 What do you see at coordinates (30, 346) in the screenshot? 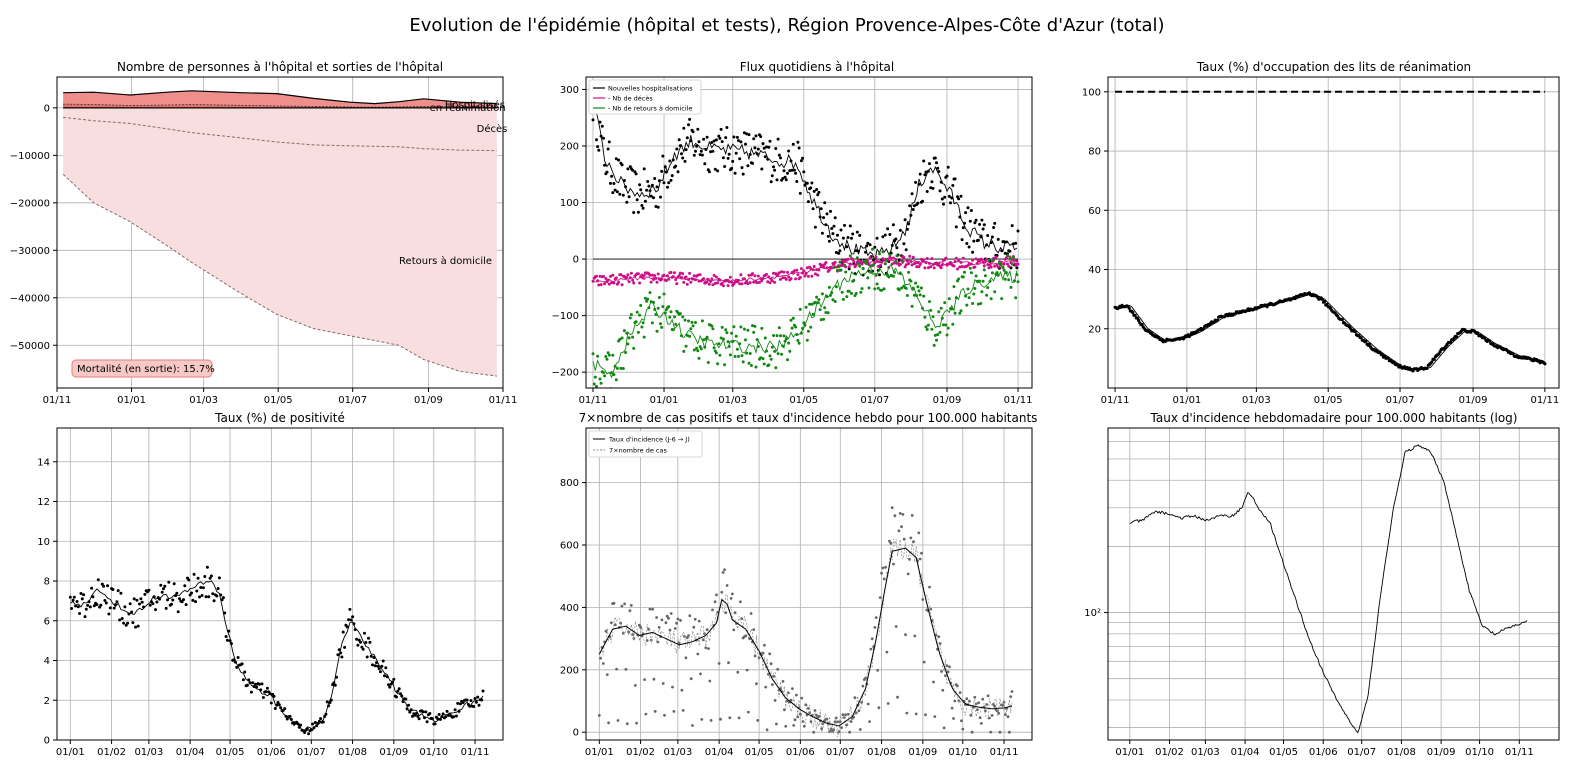
I see `y-tick-label: −50000` at bounding box center [30, 346].